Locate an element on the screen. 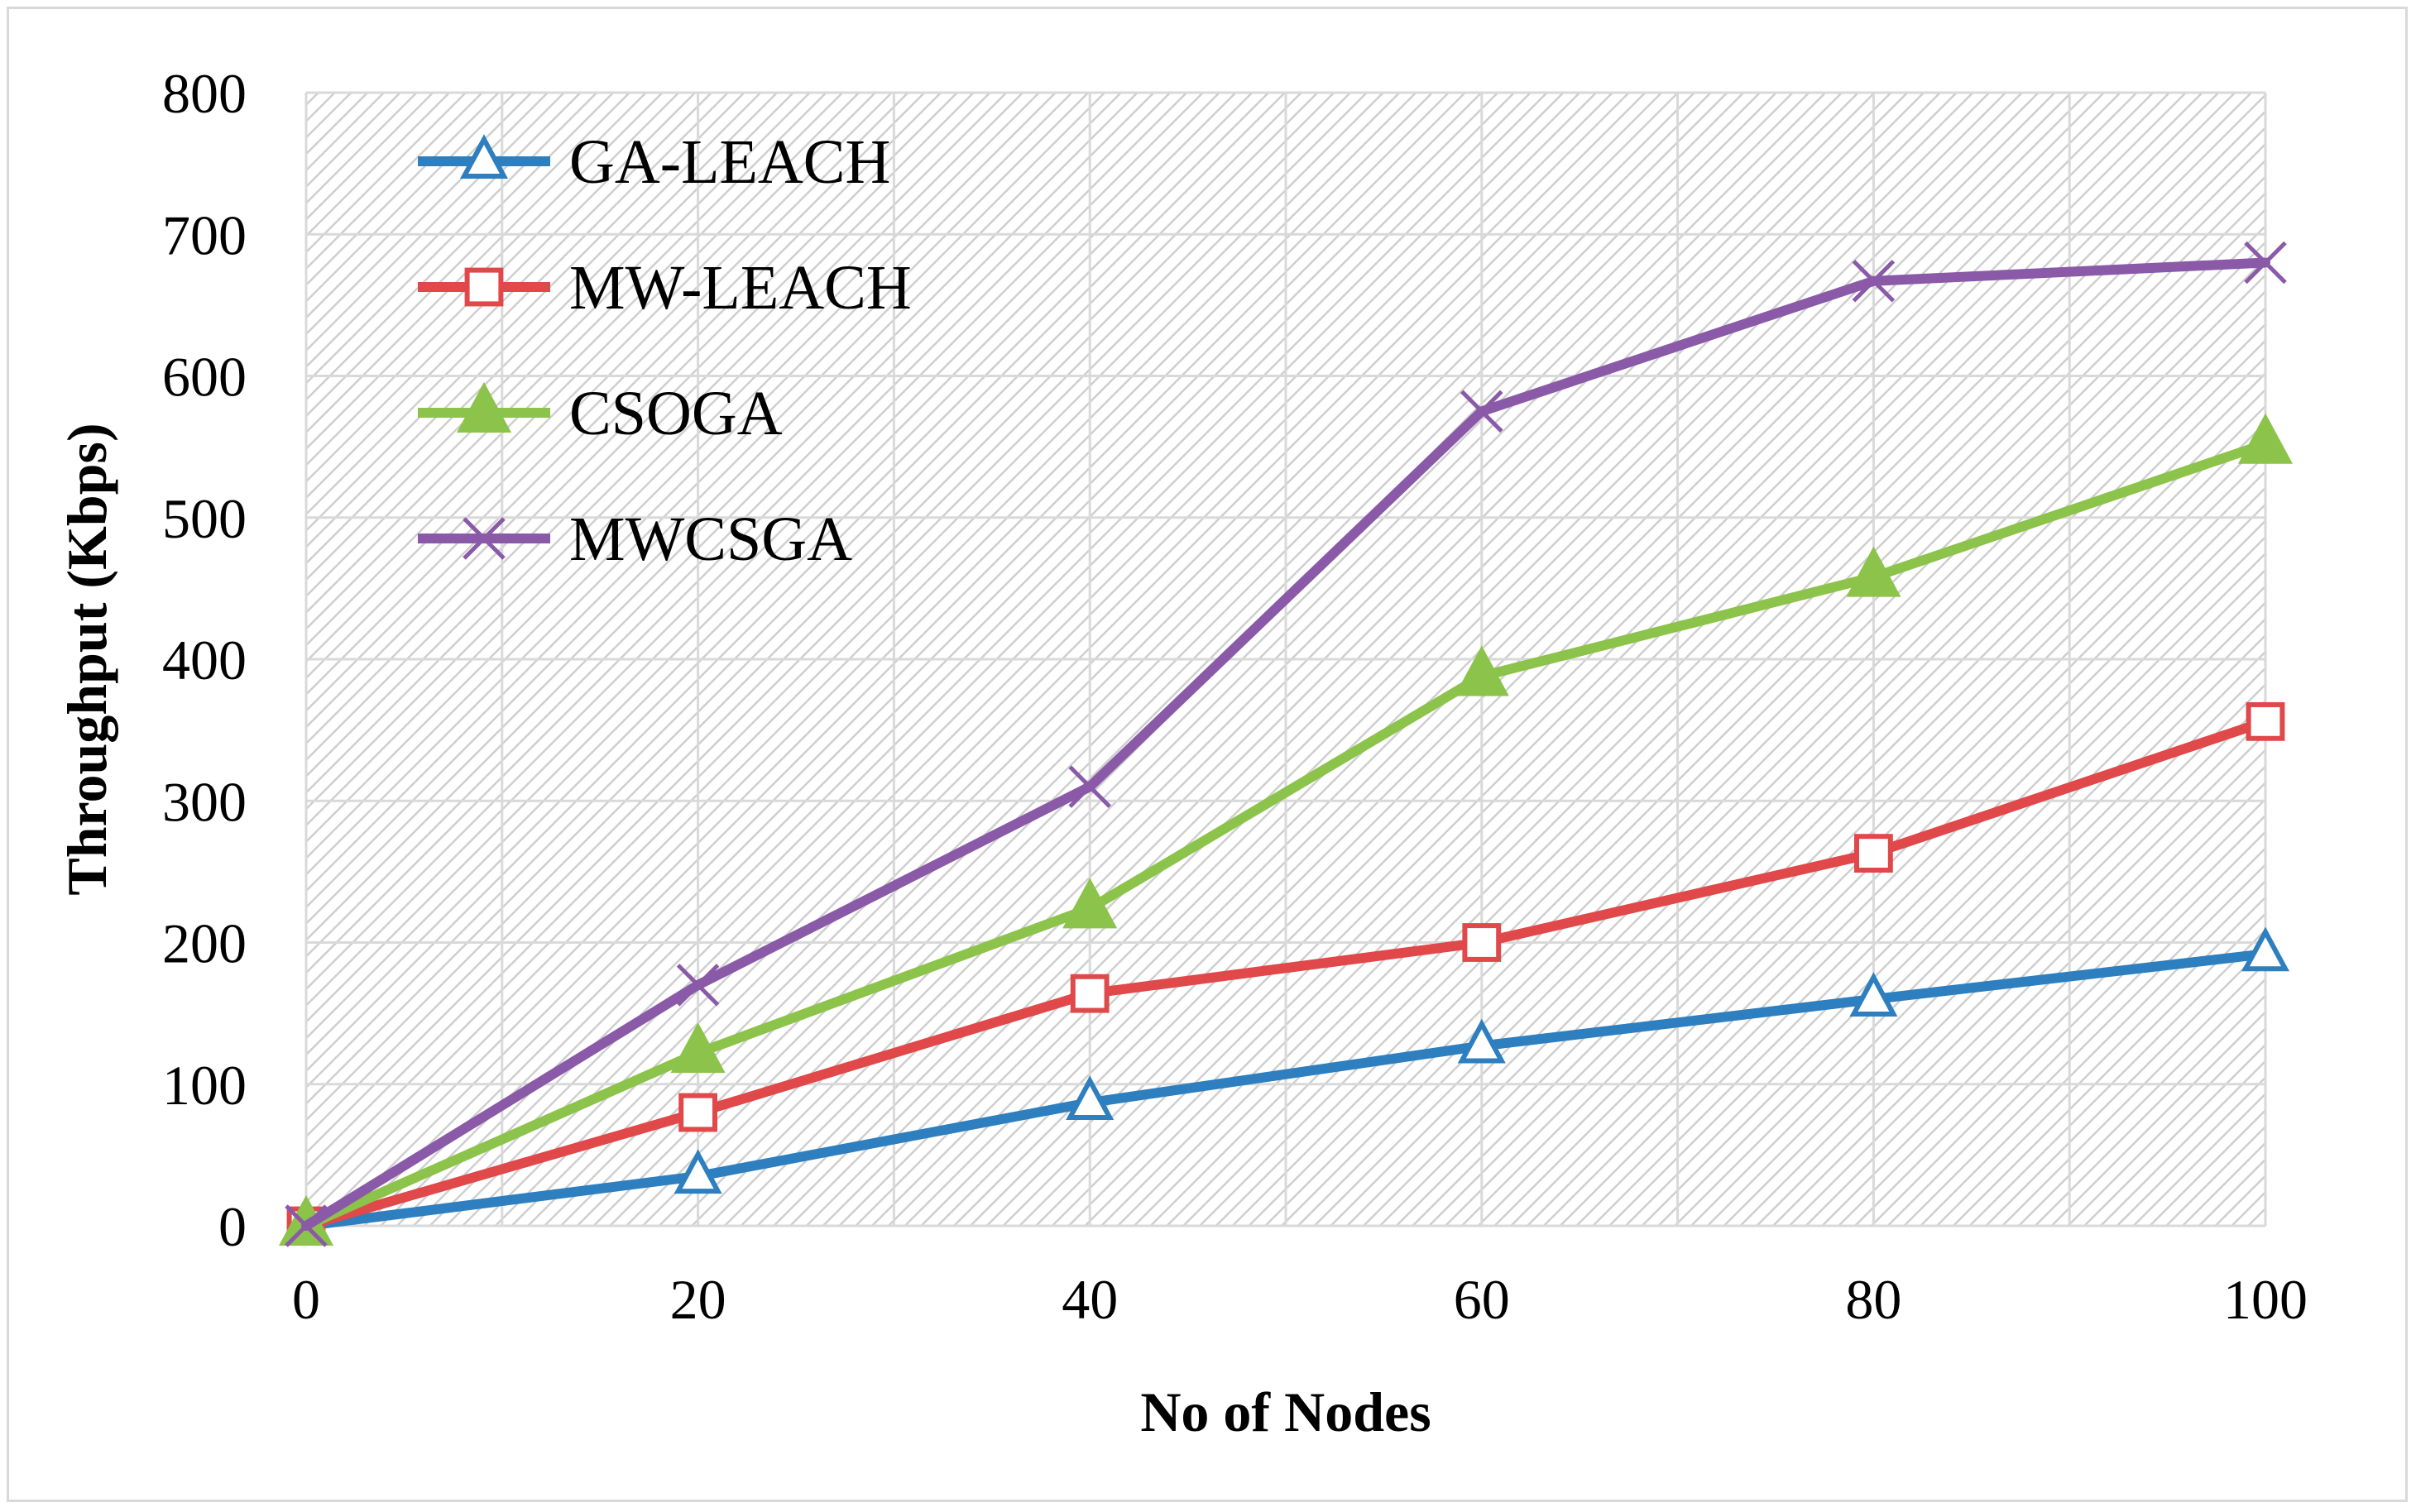 This screenshot has height=1512, width=2416. y-axis-title: Throughput (Kbps) is located at coordinates (87, 659).